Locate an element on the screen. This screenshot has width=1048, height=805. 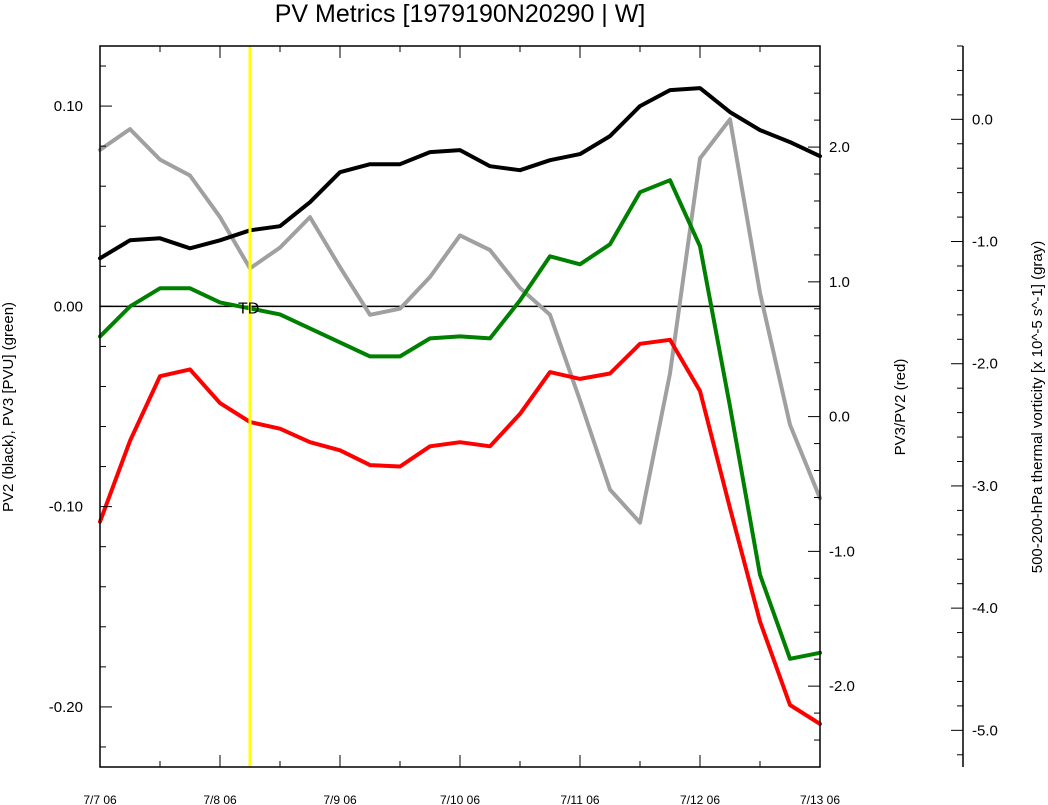
right-axis-tick-label: 1.0 is located at coordinates (839, 282).